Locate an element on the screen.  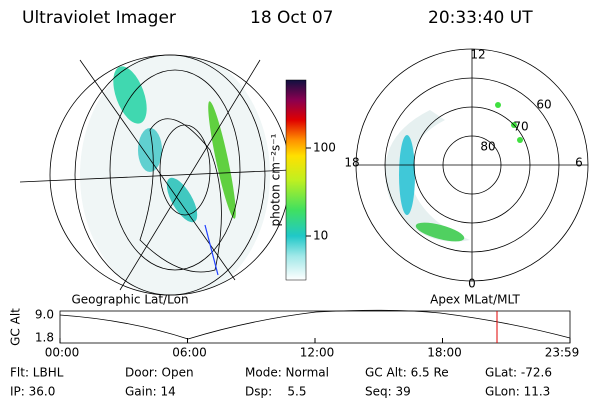
panel-title: Geographic Lat/Lon is located at coordinates (129, 300).